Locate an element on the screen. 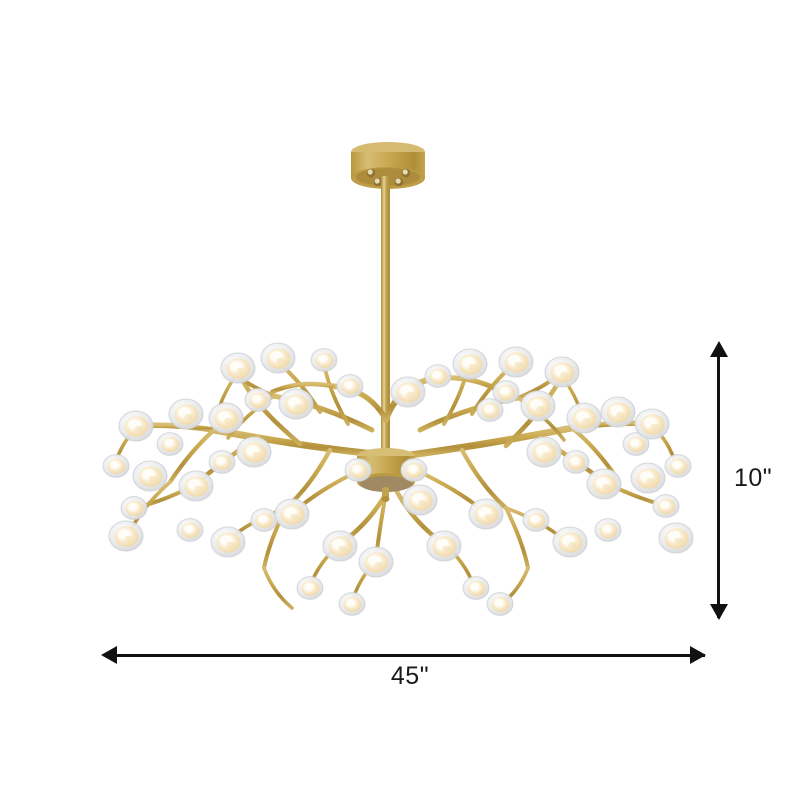 This screenshot has width=800, height=800. ceiling-canopy is located at coordinates (388, 165).